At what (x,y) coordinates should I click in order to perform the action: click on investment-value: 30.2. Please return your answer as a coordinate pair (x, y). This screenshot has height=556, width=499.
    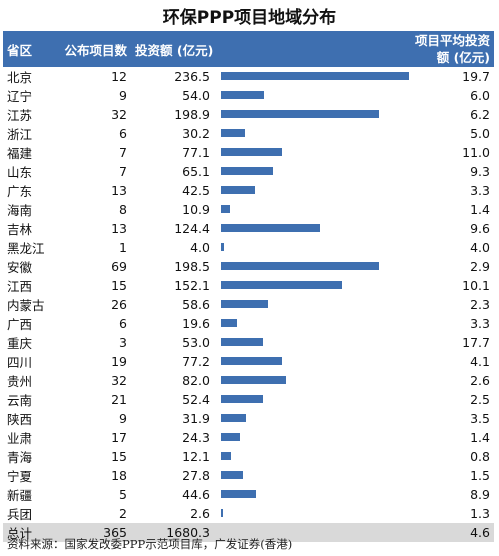
    Looking at the image, I should click on (196, 133).